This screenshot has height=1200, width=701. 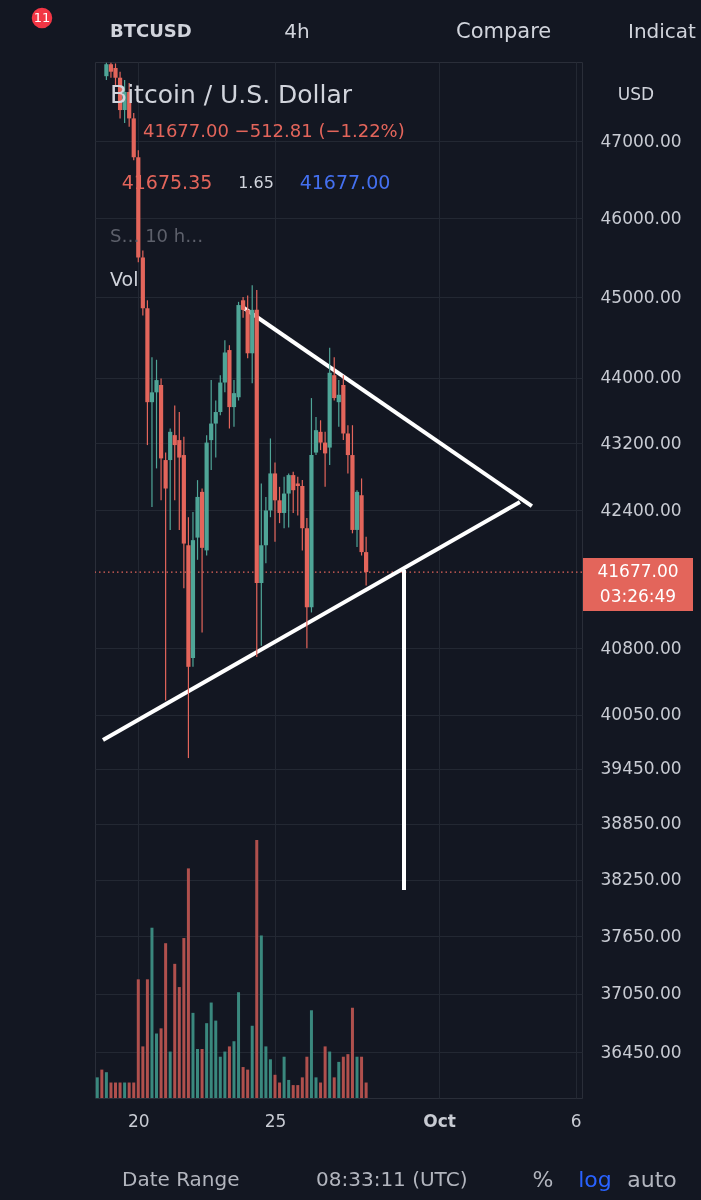 What do you see at coordinates (641, 140) in the screenshot?
I see `y-tick-label: 47000.00` at bounding box center [641, 140].